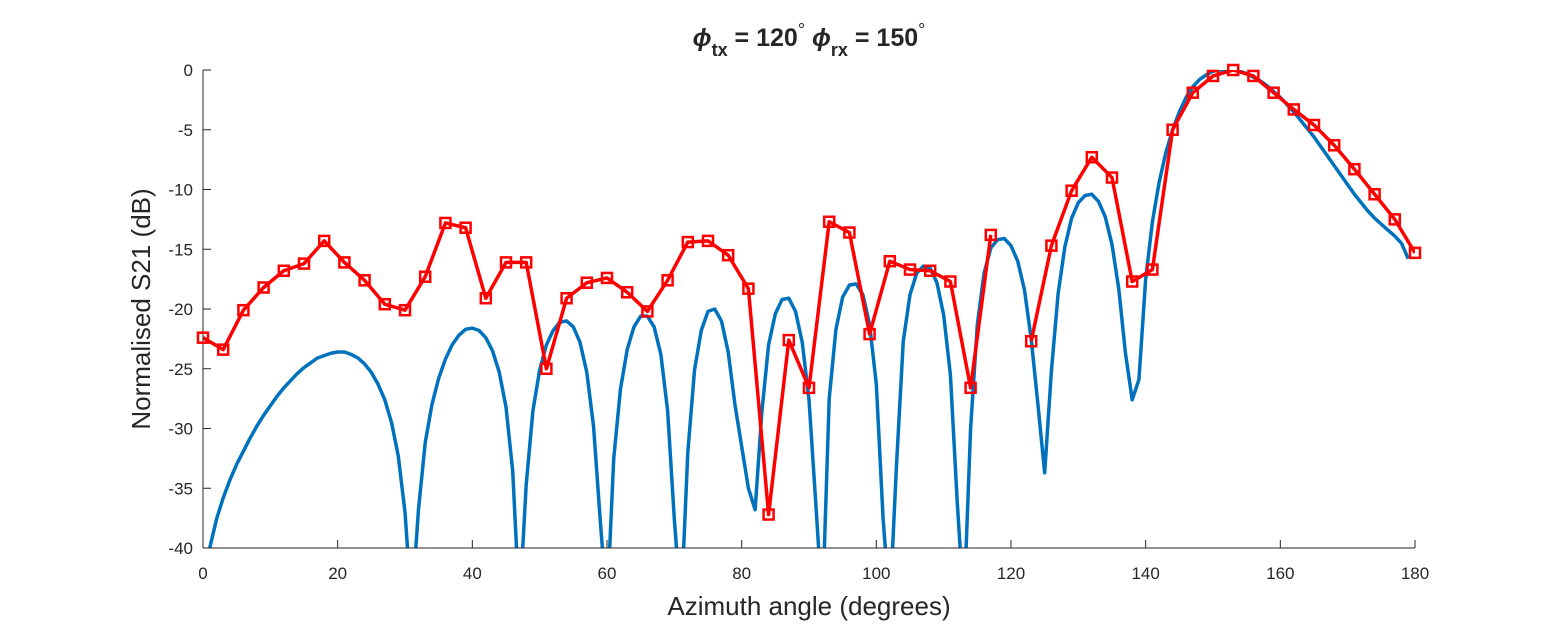 The height and width of the screenshot is (625, 1563). I want to click on y-tick-label: -35, so click(180, 488).